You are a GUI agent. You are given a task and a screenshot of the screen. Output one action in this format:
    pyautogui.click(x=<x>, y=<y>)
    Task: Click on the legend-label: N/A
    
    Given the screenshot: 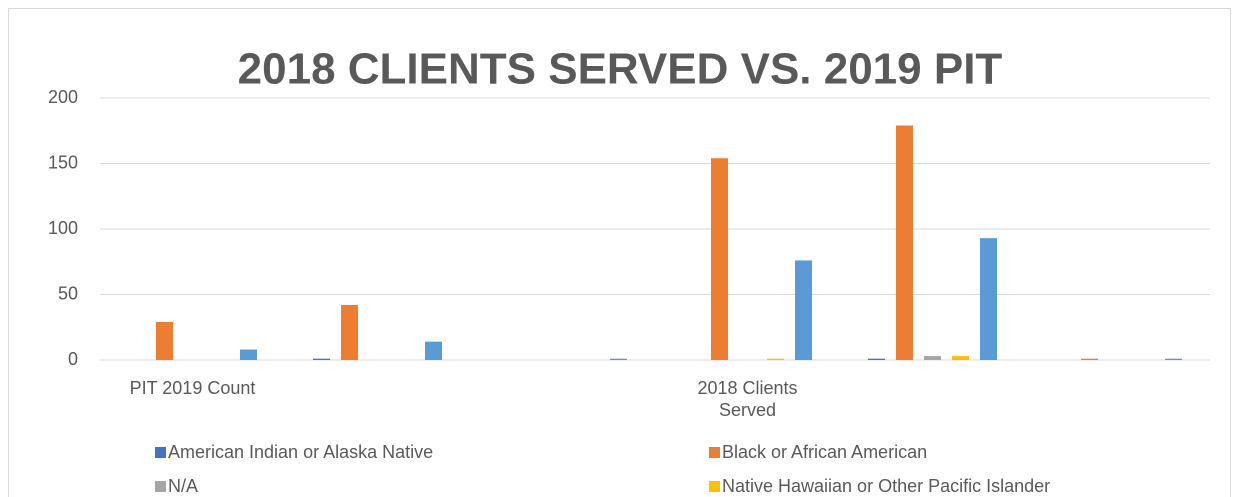 What is the action you would take?
    pyautogui.click(x=183, y=486)
    